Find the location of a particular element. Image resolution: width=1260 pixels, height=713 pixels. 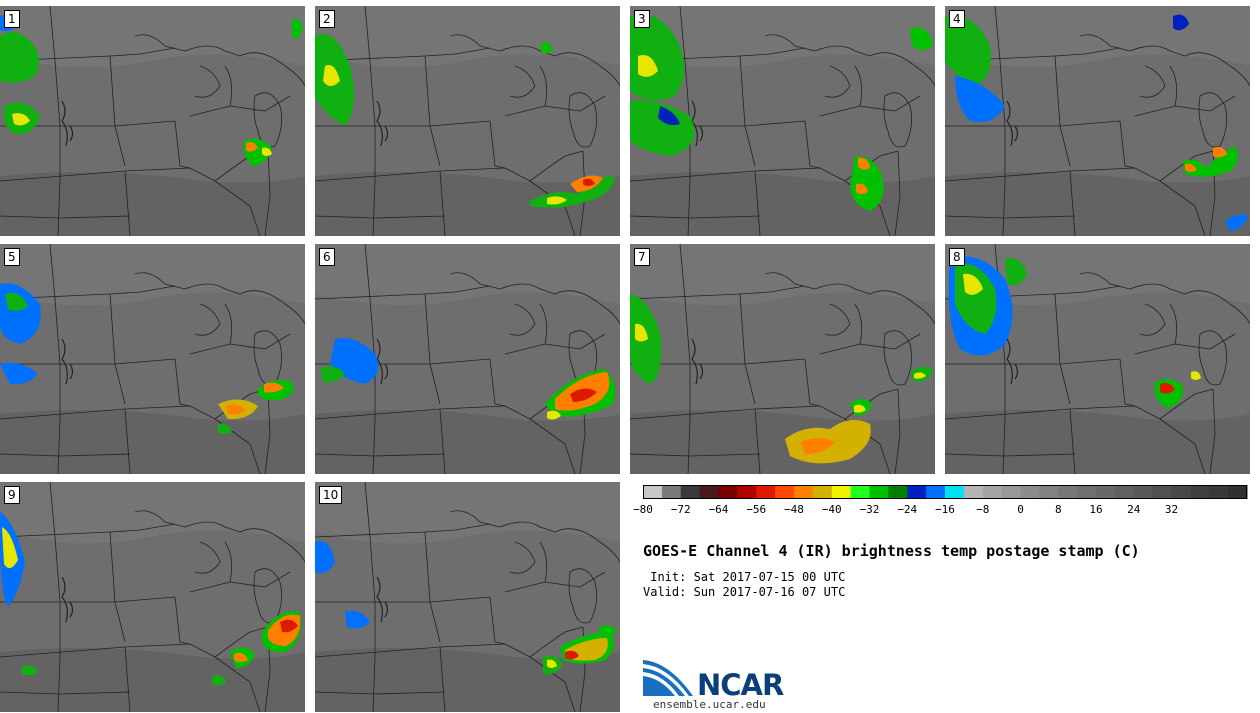

ensemble-panel-7: 7 is located at coordinates (782, 359).